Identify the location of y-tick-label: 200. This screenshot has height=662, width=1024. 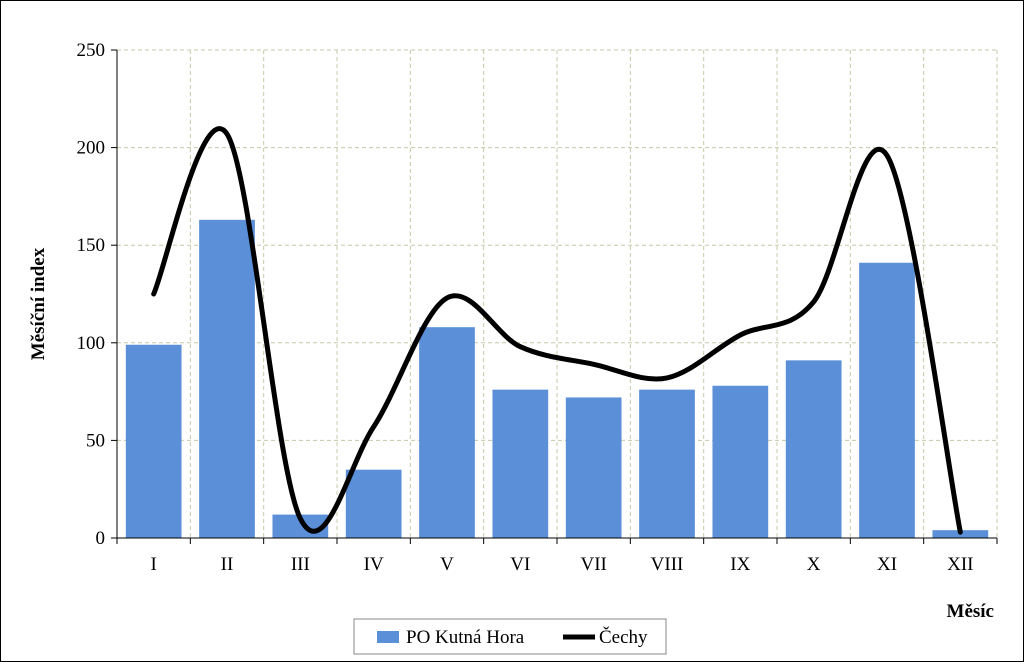
(91, 148).